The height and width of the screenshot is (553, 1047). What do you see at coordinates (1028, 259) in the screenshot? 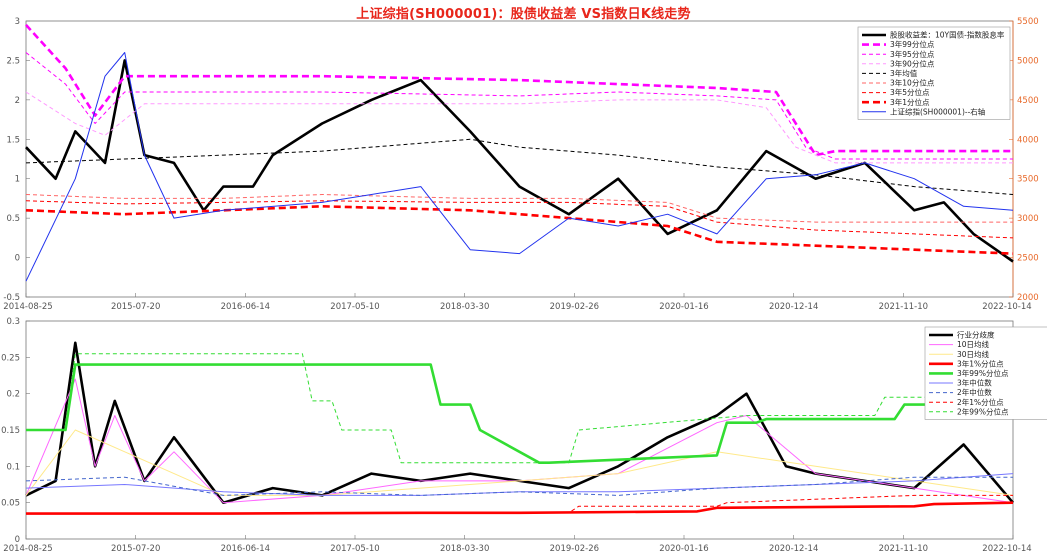
I see `y-right-tick-label: 2500` at bounding box center [1028, 259].